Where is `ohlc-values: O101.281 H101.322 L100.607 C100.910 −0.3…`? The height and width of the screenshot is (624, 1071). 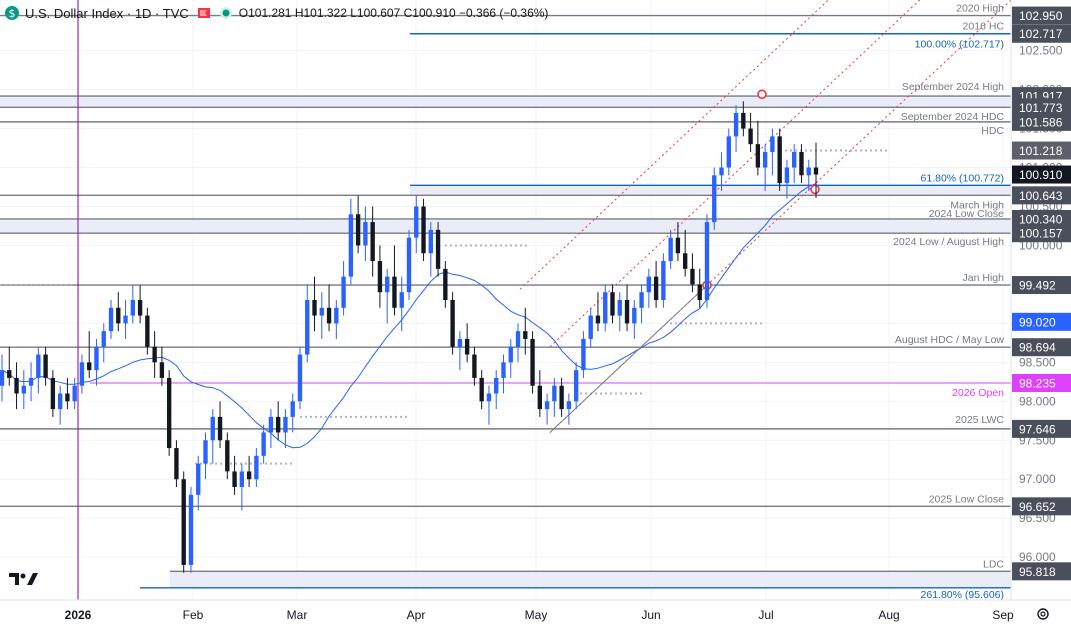 ohlc-values: O101.281 H101.322 L100.607 C100.910 −0.3… is located at coordinates (394, 13).